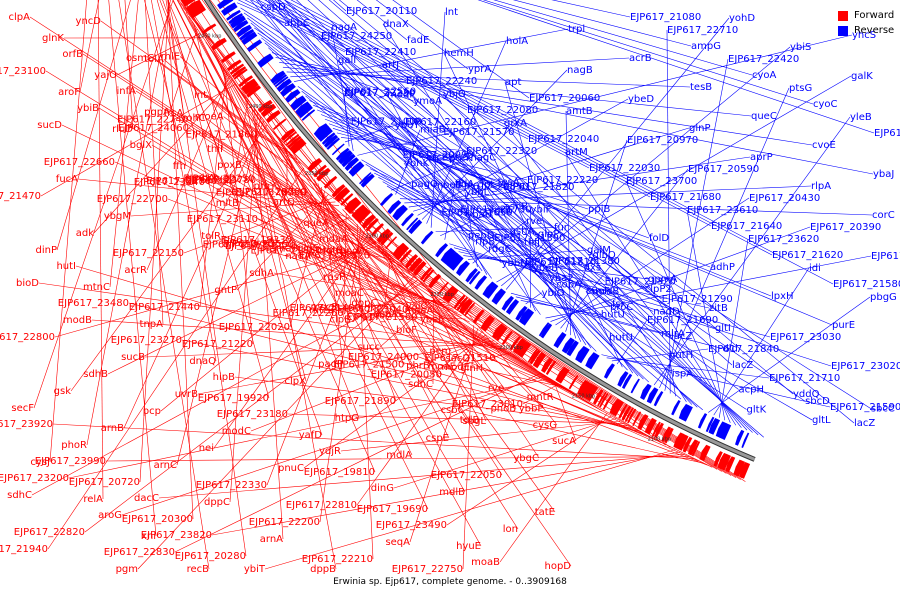  I want to click on reverse-gene-label: EJP617_21580, so click(866, 284).